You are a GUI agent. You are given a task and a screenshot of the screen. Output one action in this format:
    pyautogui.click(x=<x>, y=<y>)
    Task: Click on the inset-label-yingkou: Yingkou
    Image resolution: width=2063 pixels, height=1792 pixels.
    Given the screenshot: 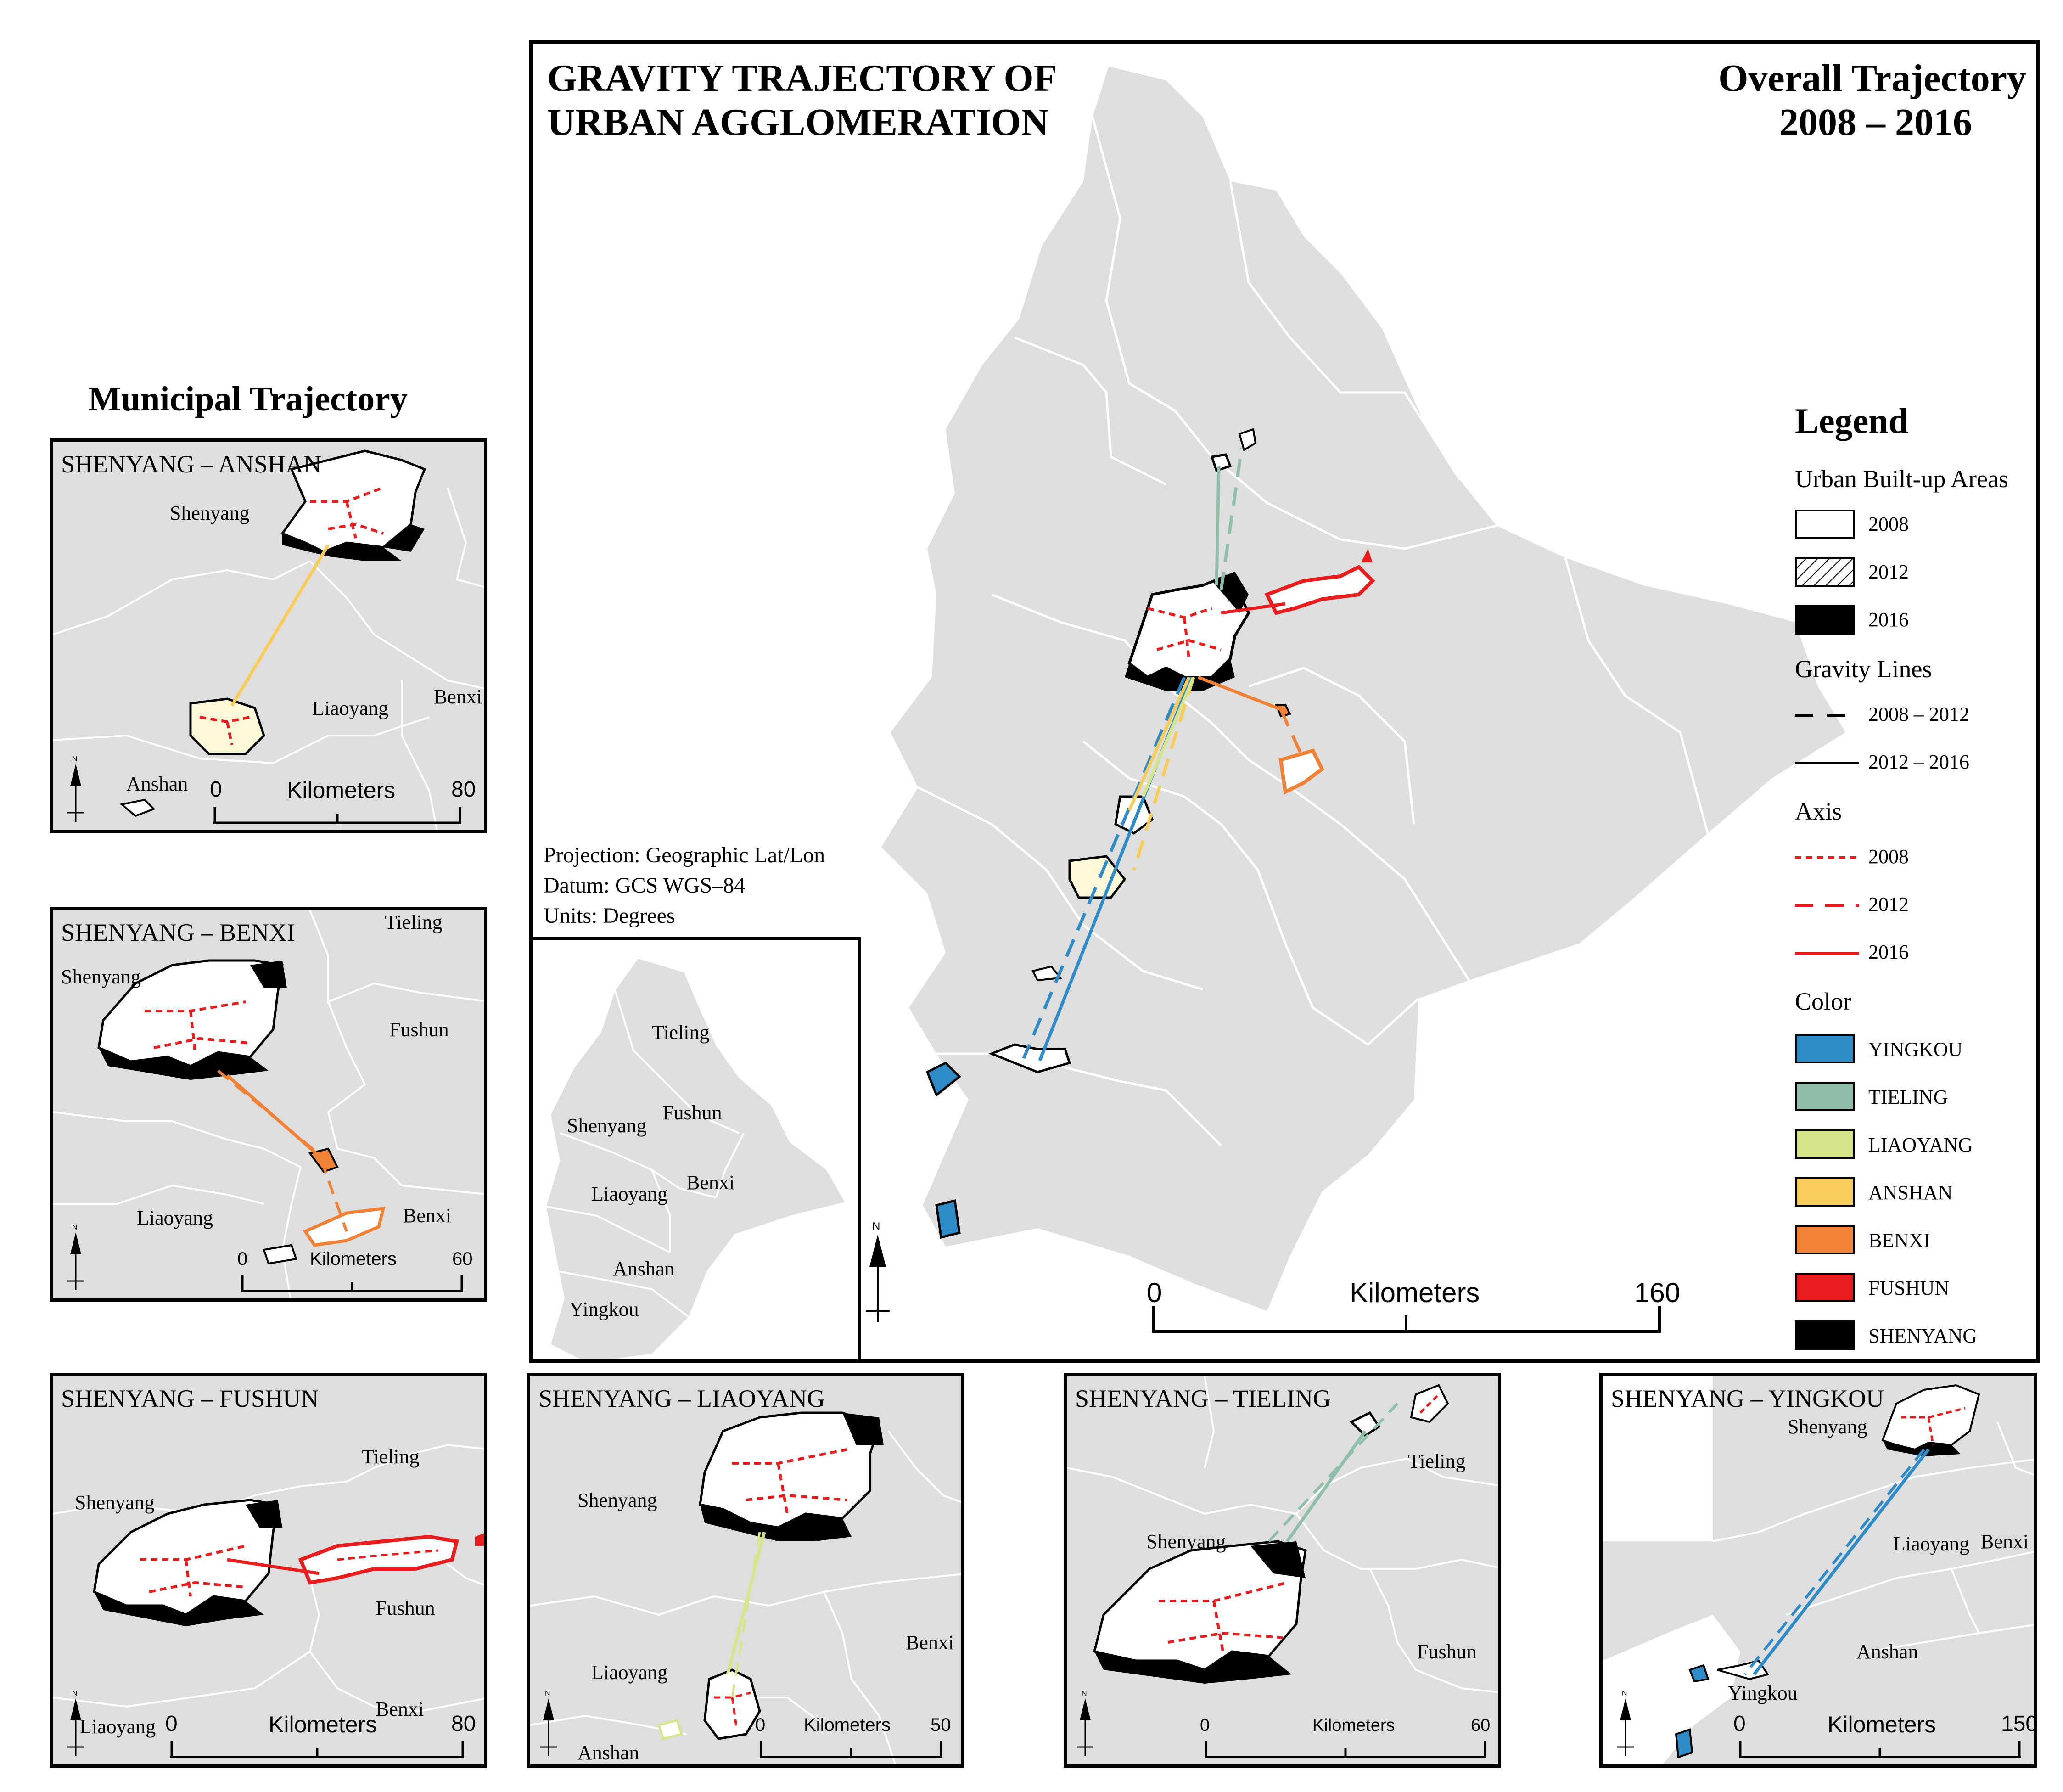 What is the action you would take?
    pyautogui.click(x=604, y=1309)
    